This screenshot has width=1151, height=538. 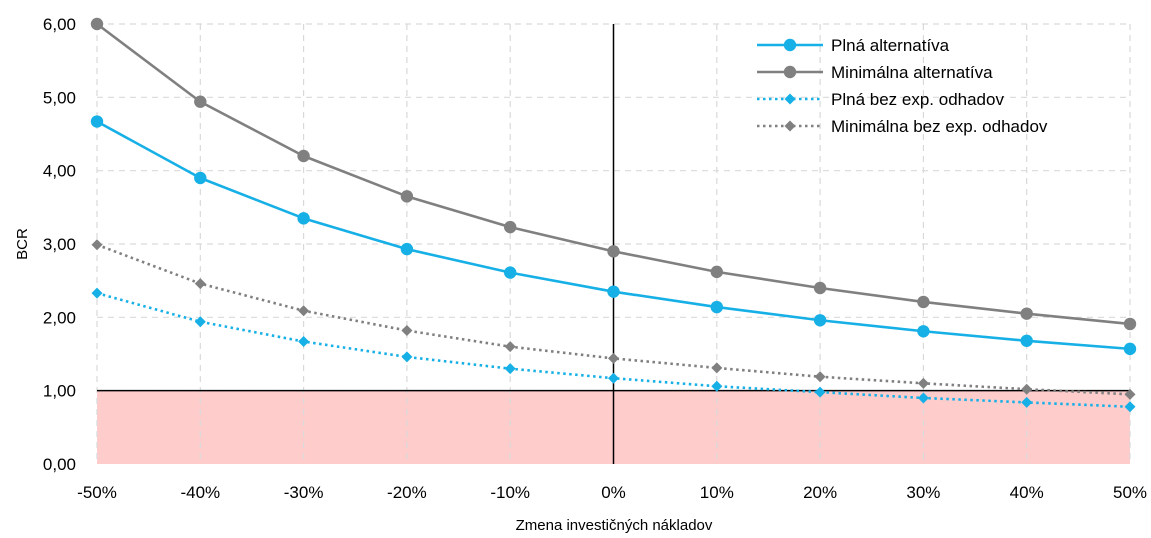 What do you see at coordinates (1130, 492) in the screenshot?
I see `x-tick-label: 50%` at bounding box center [1130, 492].